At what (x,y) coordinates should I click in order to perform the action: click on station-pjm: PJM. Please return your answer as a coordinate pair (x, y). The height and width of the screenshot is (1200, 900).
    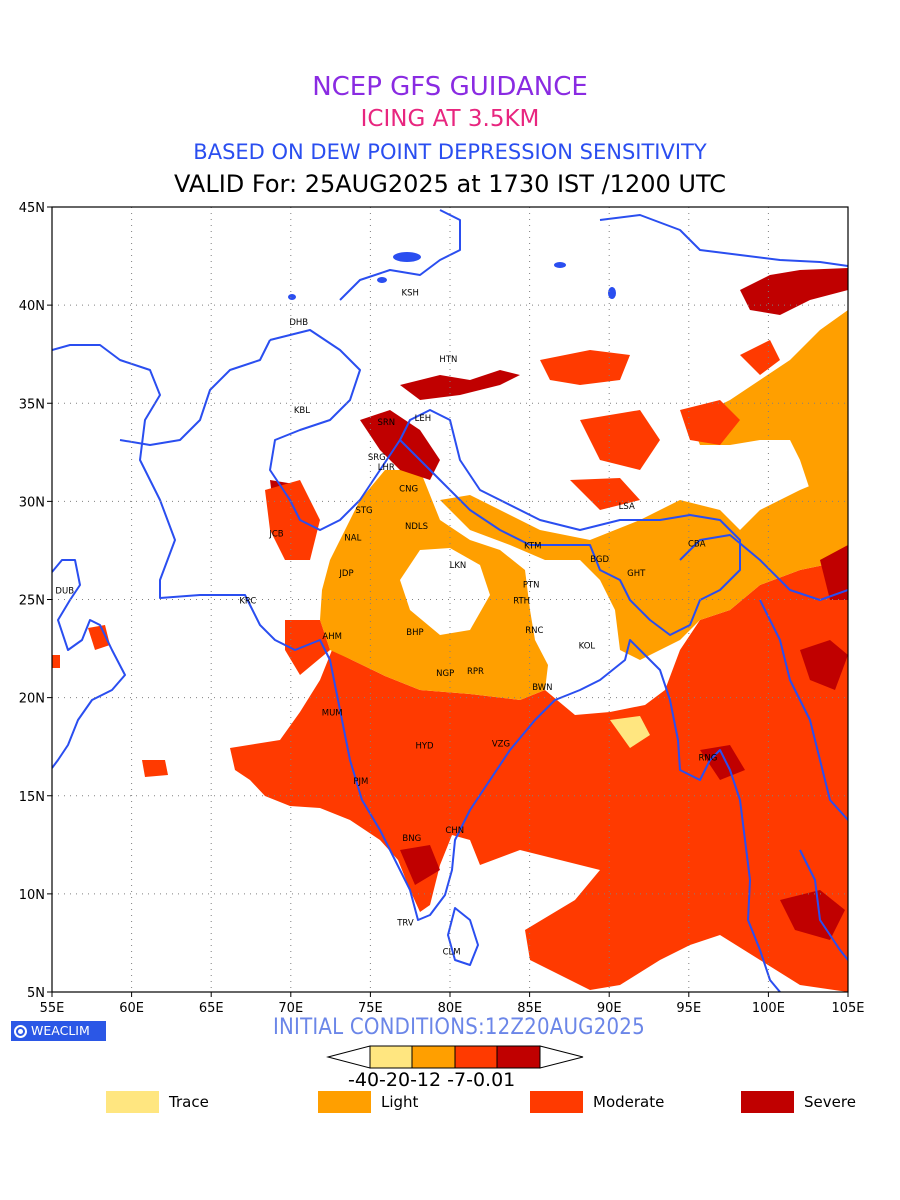
    Looking at the image, I should click on (360, 782).